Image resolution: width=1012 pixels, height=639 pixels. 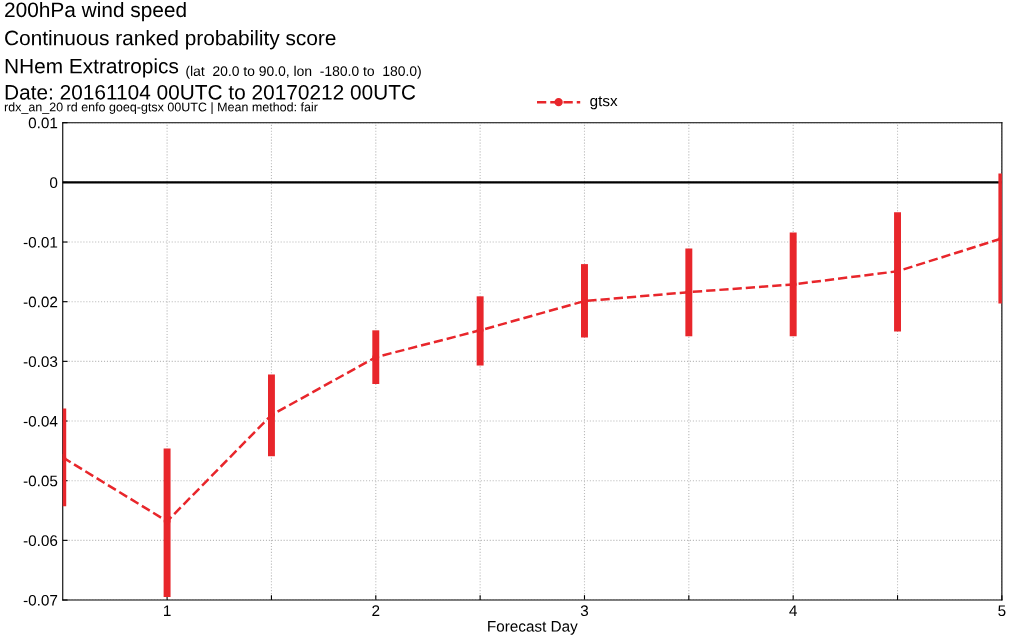 I want to click on text: rdx_an_20 rd enfo goeq-gtsx 00UTC | Mean method: fair, so click(x=161, y=108).